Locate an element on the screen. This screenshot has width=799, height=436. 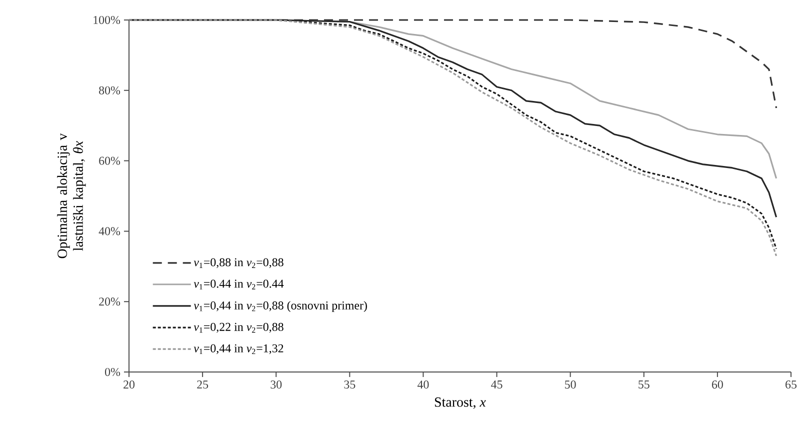
x-tick-label: 35 is located at coordinates (350, 384).